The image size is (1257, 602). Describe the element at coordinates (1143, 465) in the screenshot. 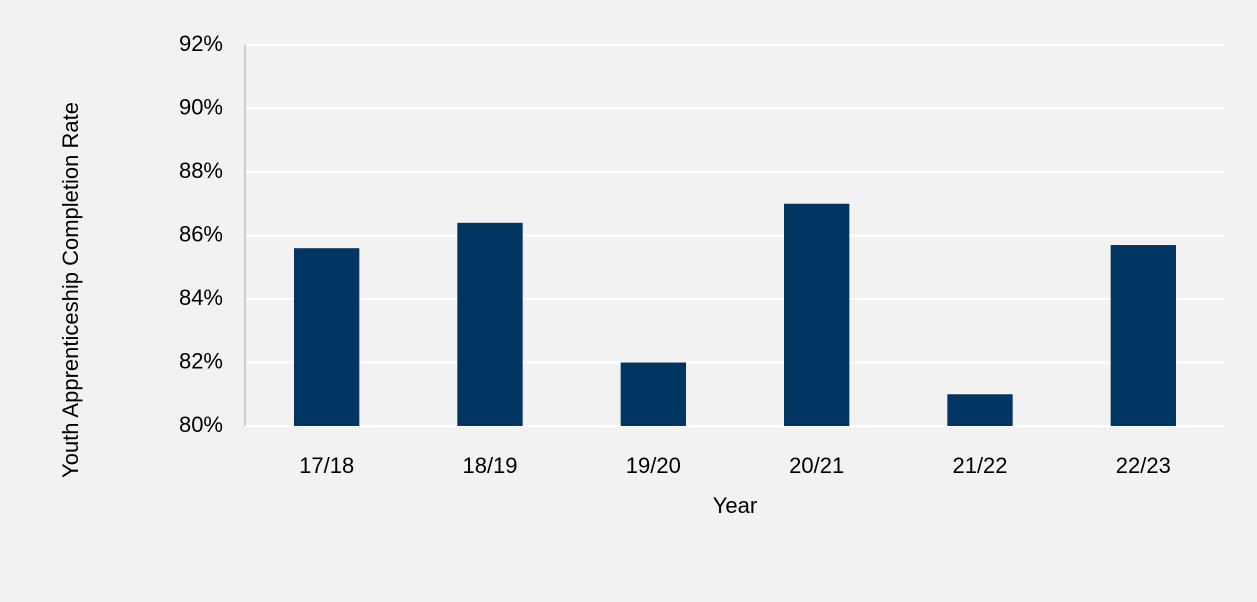

I see `x-tick-label: 22/23` at that location.